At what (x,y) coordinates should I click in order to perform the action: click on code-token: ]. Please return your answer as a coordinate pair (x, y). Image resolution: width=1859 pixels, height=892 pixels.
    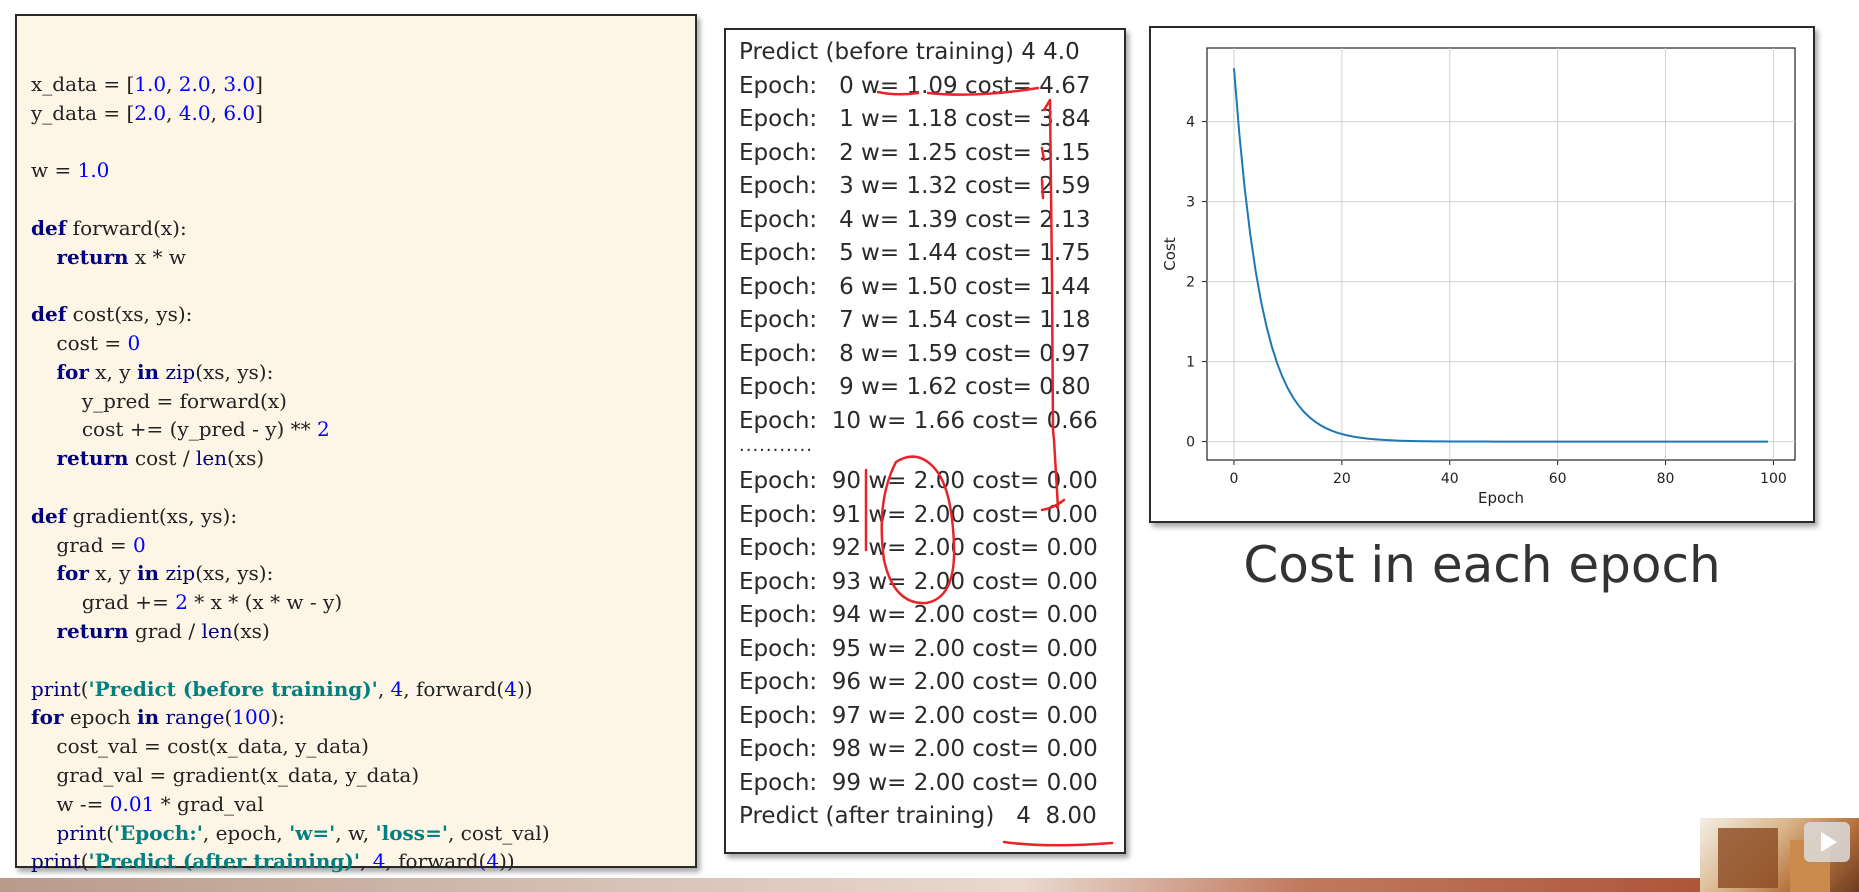
    Looking at the image, I should click on (259, 83).